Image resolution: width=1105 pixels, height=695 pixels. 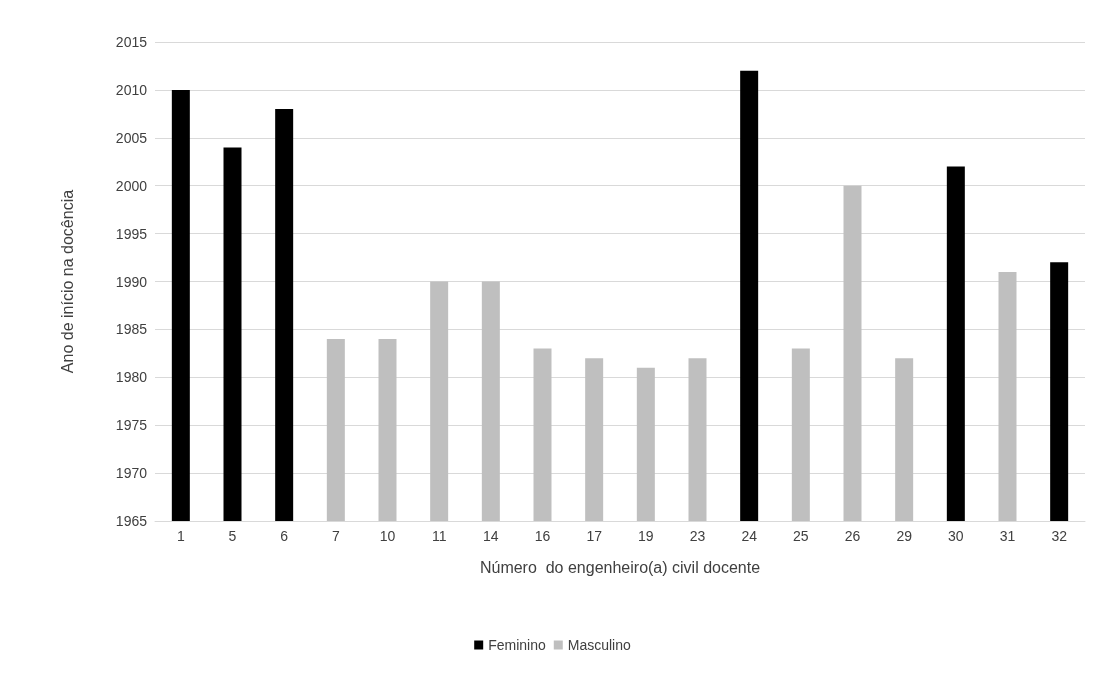 What do you see at coordinates (1059, 536) in the screenshot?
I see `x-tick-label: 32` at bounding box center [1059, 536].